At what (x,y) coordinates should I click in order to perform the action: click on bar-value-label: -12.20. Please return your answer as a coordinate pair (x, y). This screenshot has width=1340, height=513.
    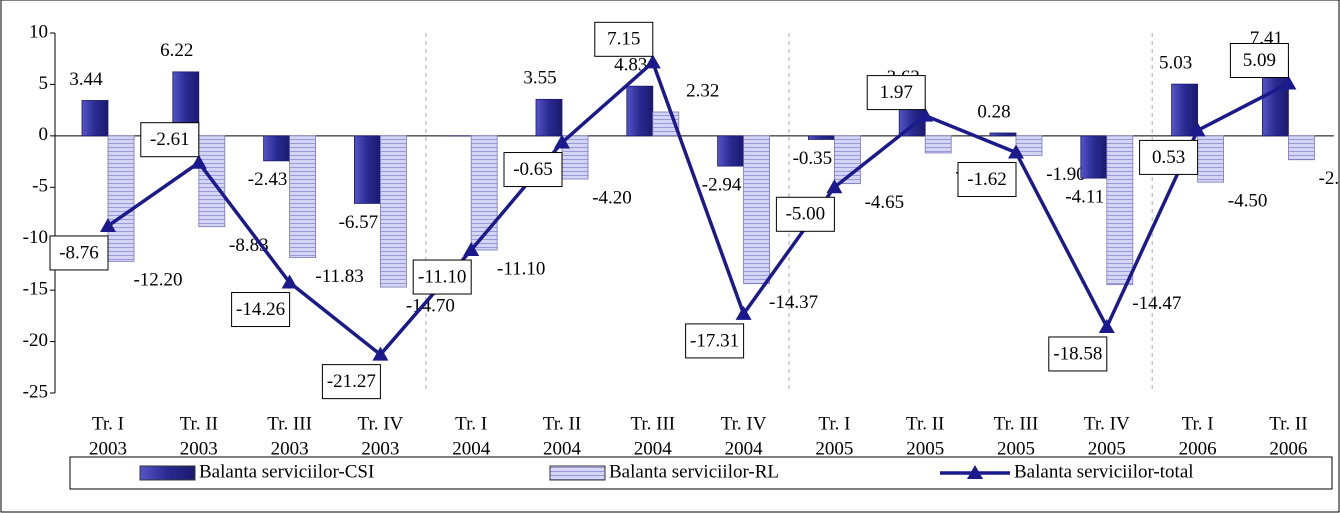
    Looking at the image, I should click on (157, 280).